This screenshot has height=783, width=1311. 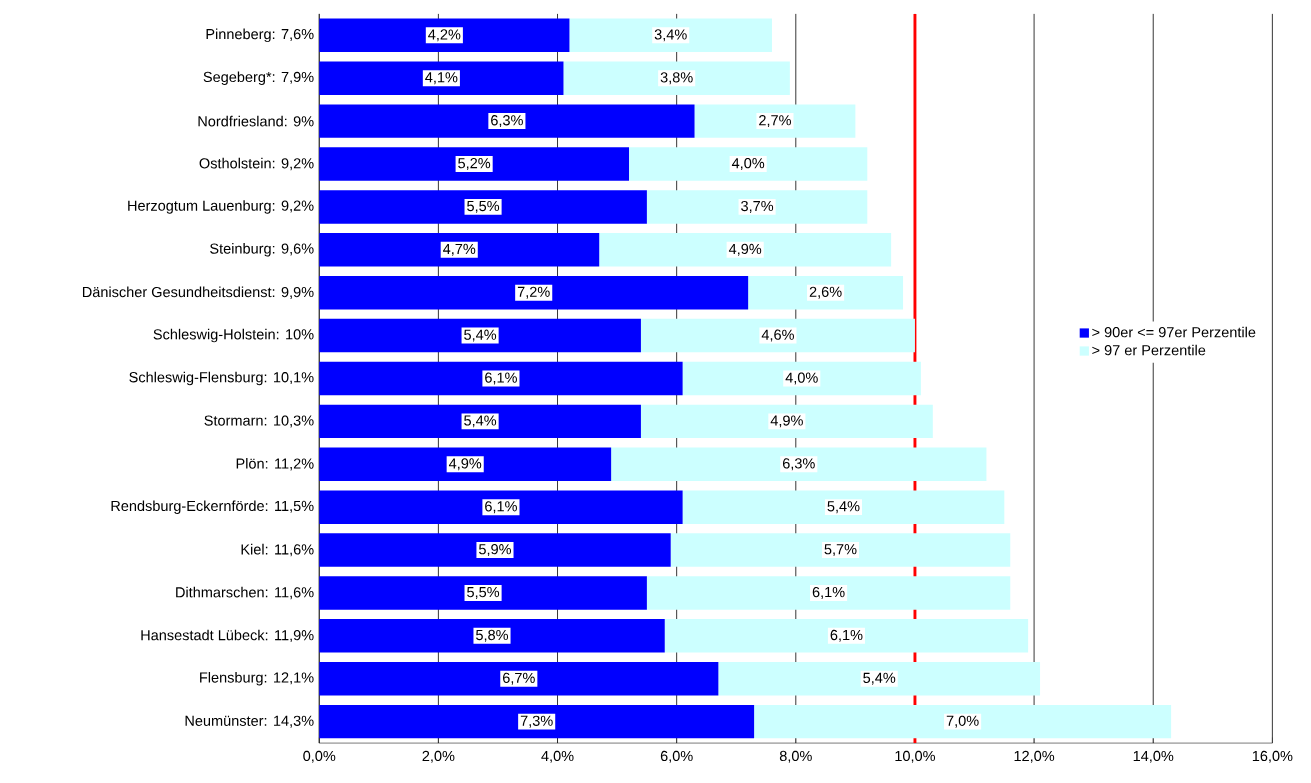 I want to click on data-label: 3,8%, so click(x=676, y=78).